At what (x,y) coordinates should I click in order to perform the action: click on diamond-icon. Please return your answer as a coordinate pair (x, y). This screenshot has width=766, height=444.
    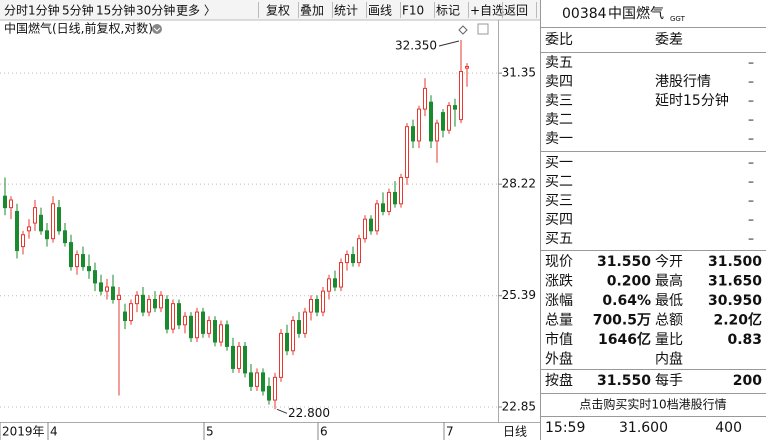
    Looking at the image, I should click on (463, 30).